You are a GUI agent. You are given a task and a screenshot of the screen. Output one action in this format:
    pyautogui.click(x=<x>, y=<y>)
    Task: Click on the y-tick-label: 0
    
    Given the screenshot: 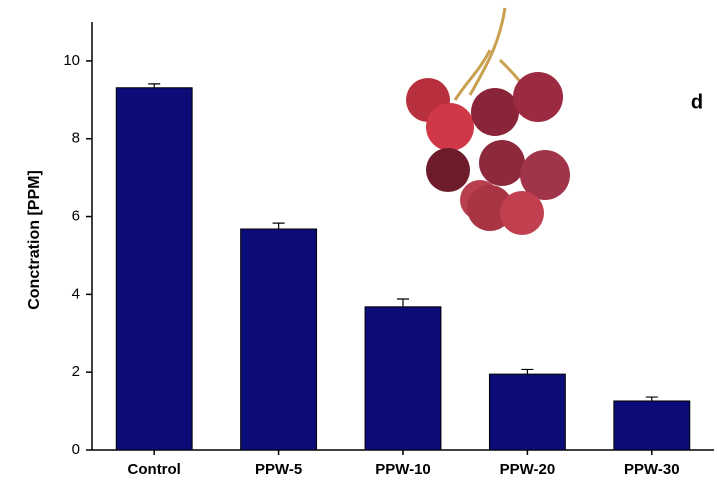 What is the action you would take?
    pyautogui.click(x=76, y=449)
    